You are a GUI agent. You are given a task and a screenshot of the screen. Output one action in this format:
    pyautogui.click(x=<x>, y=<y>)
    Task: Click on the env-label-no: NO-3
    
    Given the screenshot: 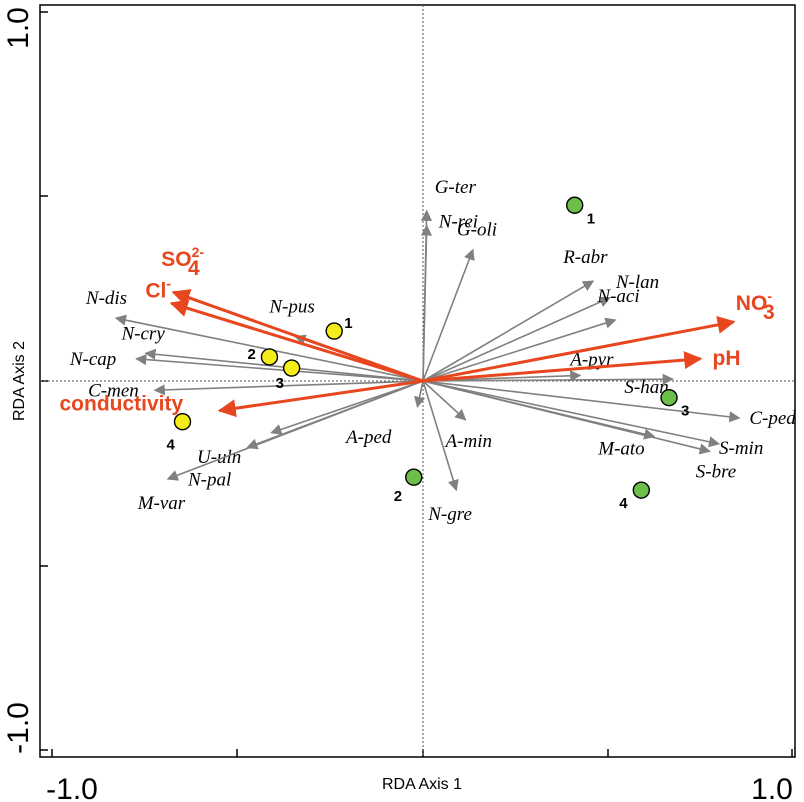 What is the action you would take?
    pyautogui.click(x=755, y=306)
    